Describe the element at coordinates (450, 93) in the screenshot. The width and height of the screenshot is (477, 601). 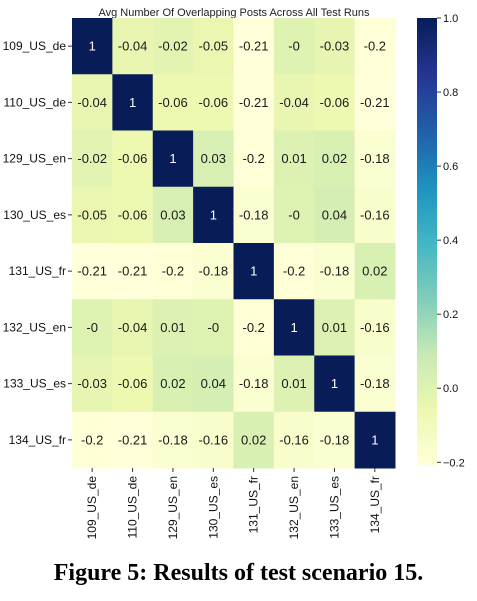
I see `colorbar-tick-label: 0.8` at that location.